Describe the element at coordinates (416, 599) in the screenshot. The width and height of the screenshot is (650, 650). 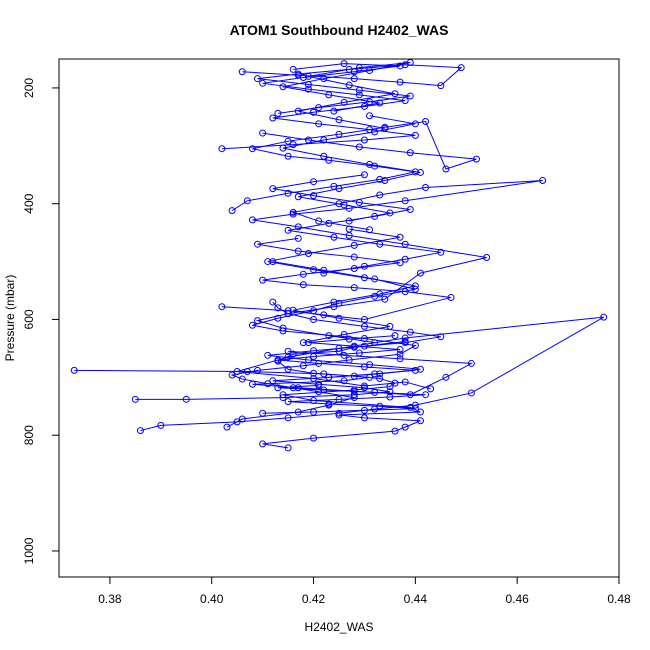
I see `x-tick-label: 0.44` at that location.